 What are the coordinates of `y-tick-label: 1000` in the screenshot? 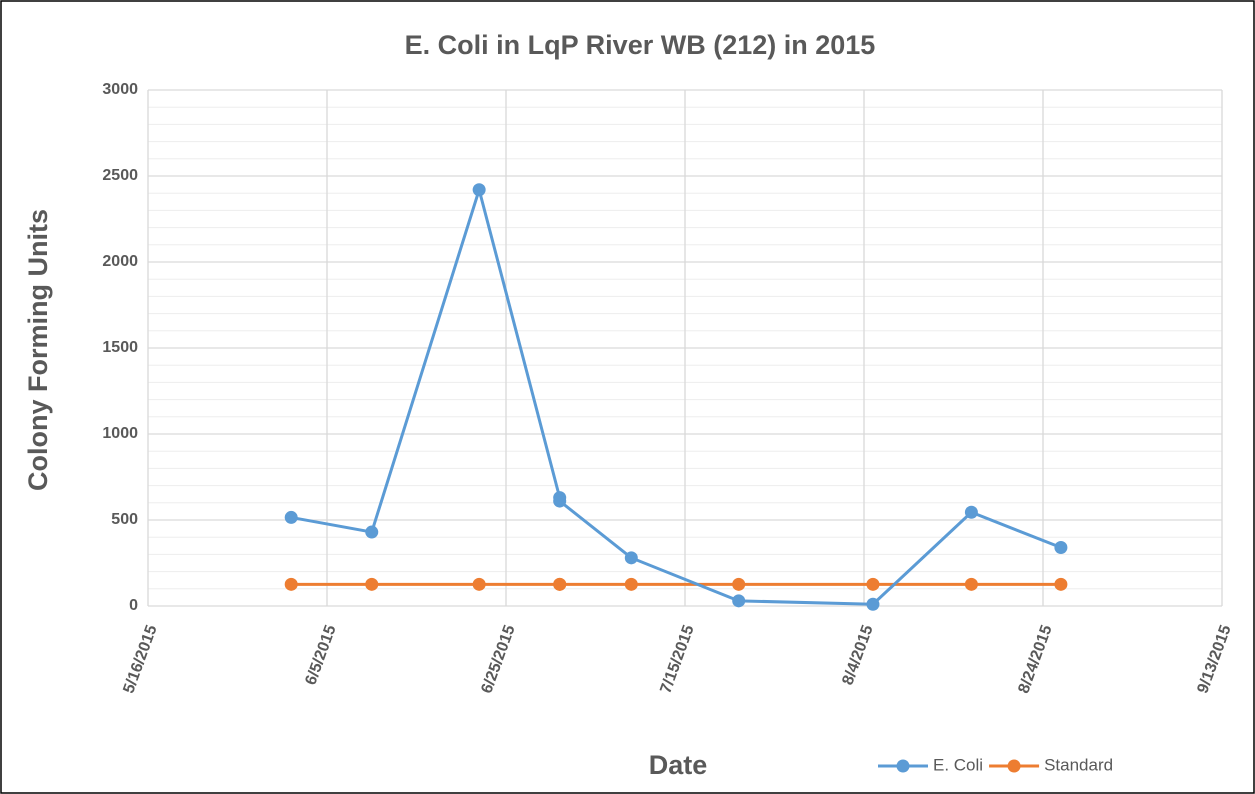 It's located at (120, 433).